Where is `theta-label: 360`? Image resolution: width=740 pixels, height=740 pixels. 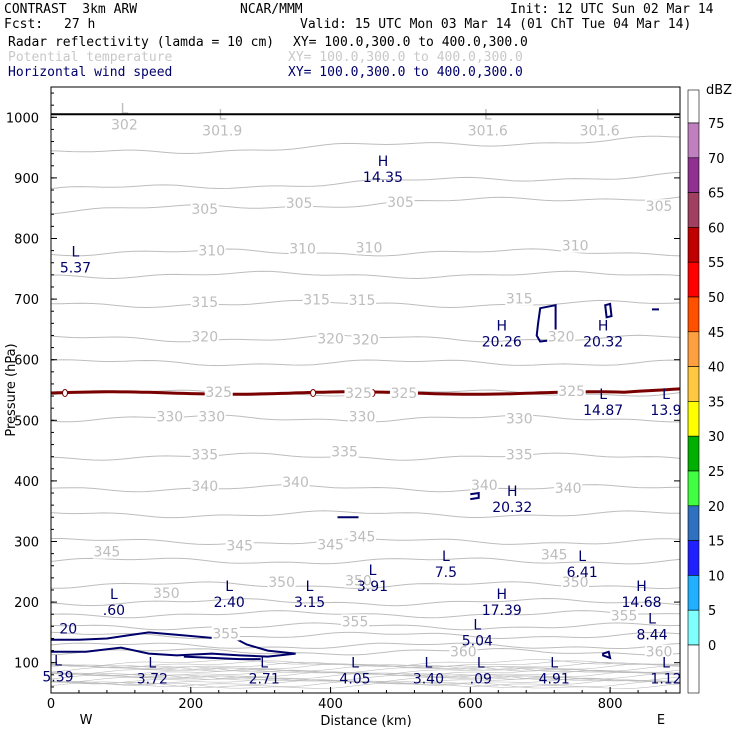
theta-label: 360 is located at coordinates (463, 653).